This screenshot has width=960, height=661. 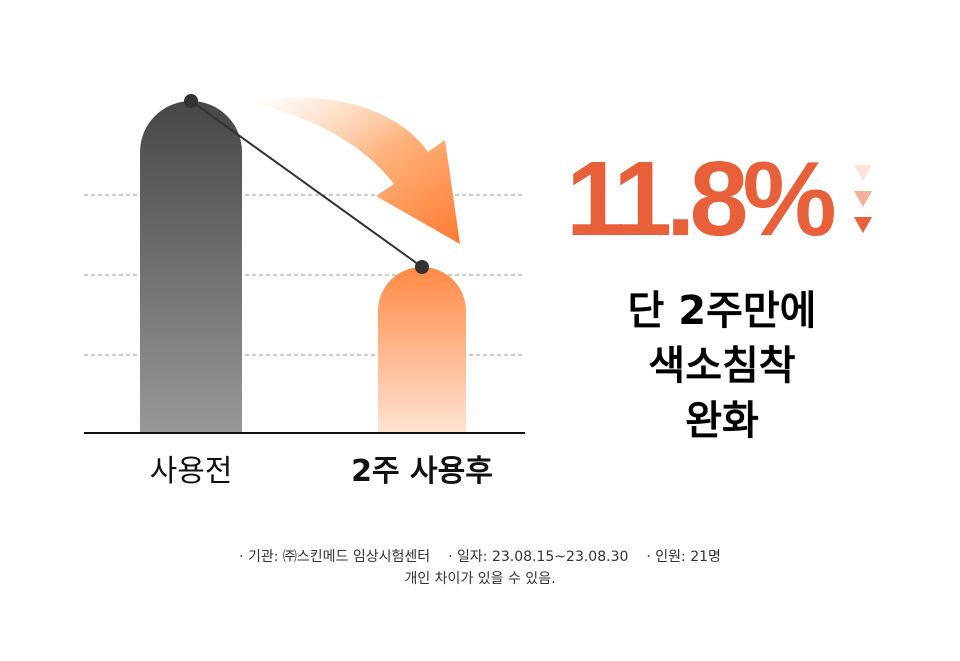 What do you see at coordinates (356, 170) in the screenshot?
I see `curved-arrow-icon` at bounding box center [356, 170].